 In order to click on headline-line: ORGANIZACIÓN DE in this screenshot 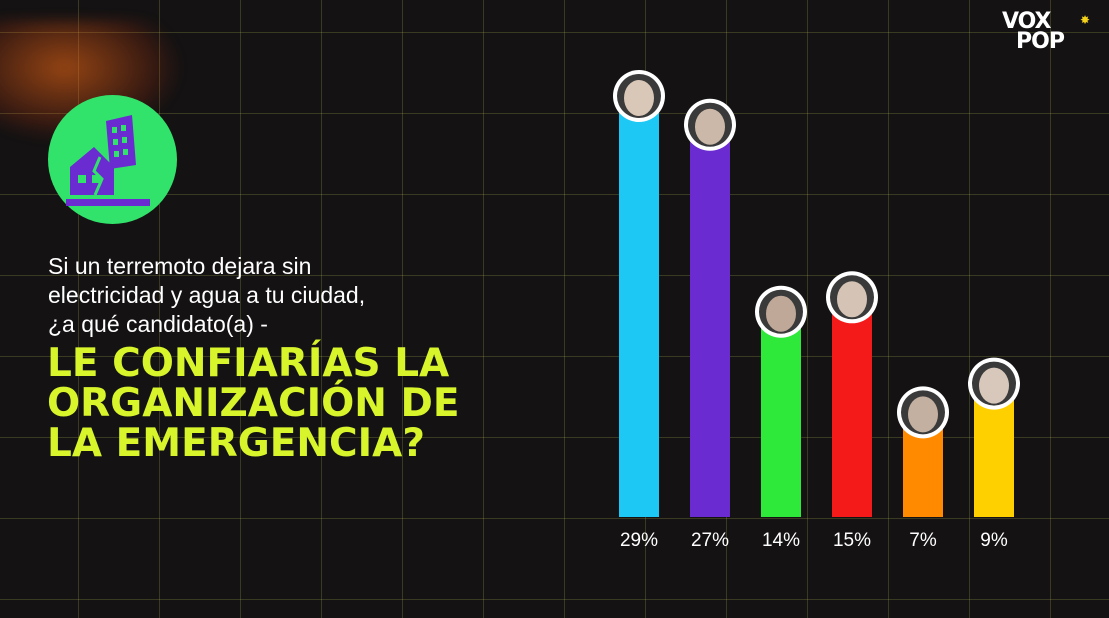, I will do `click(253, 403)`.